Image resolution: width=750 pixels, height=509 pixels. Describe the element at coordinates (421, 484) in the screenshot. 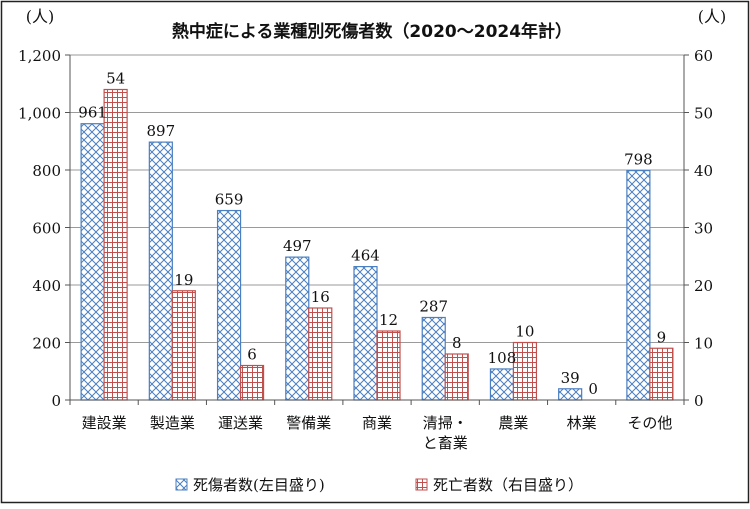

I see `legend-swatch-deaths` at that location.